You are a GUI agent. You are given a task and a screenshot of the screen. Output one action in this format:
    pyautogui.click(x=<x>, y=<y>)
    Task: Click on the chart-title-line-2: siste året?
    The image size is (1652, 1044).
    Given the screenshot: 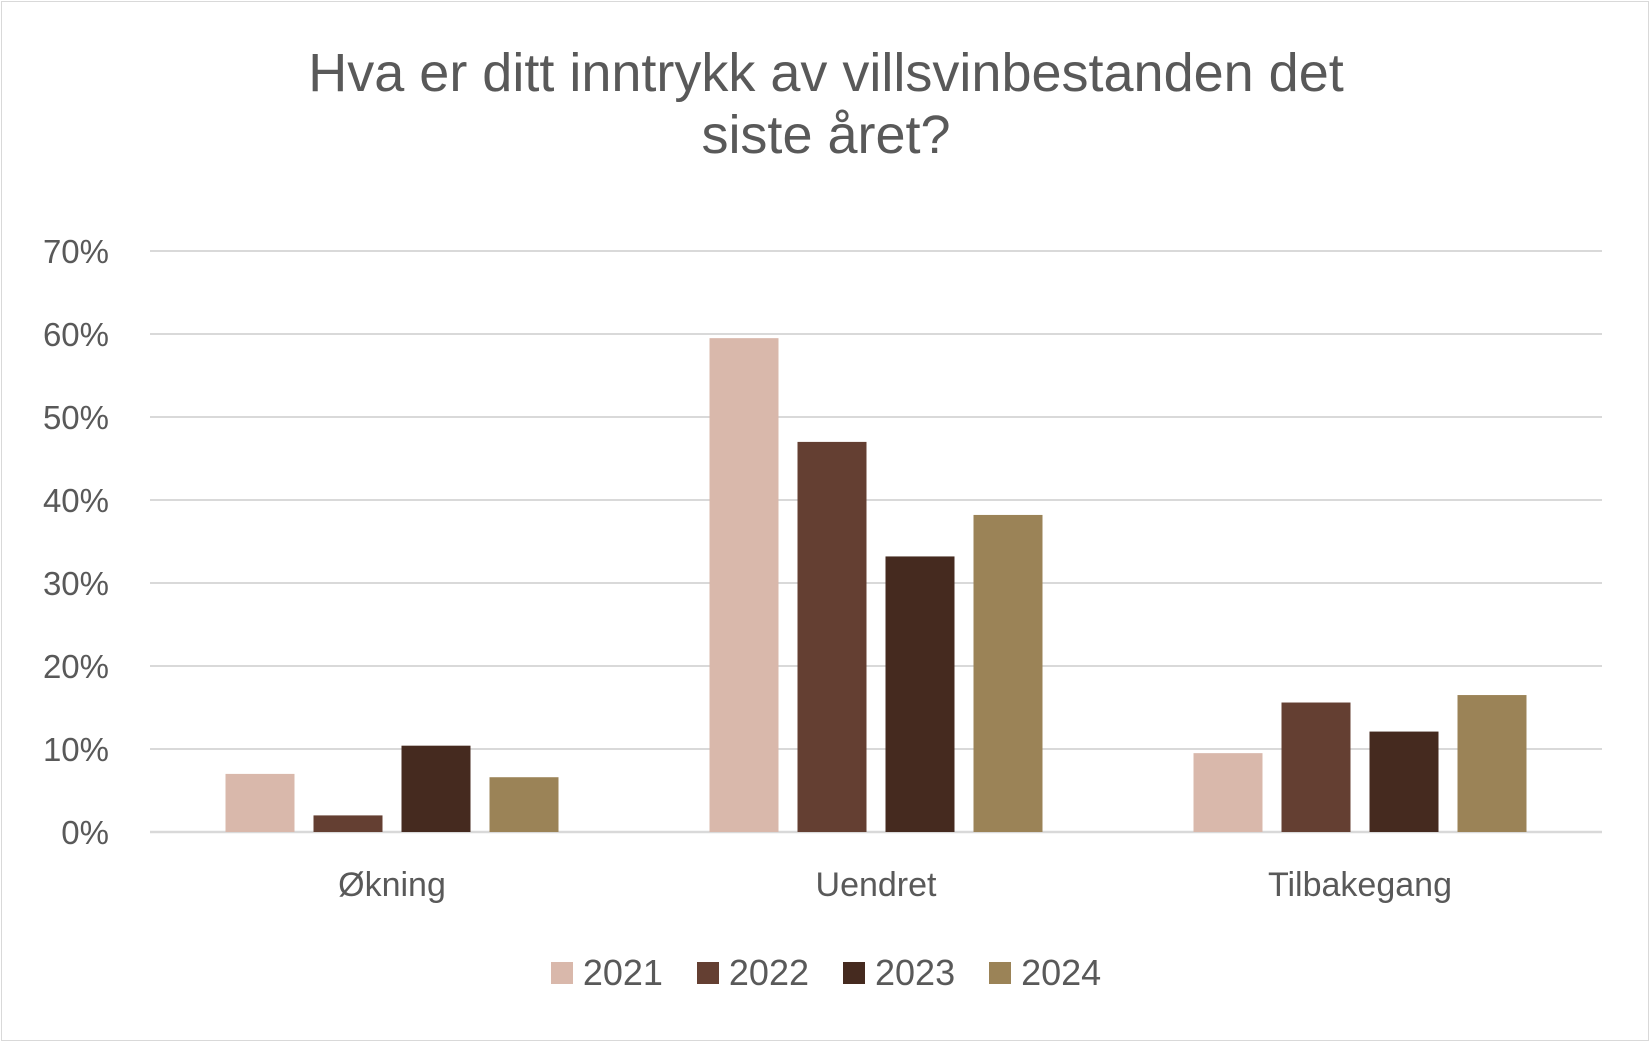 What is the action you would take?
    pyautogui.click(x=826, y=135)
    